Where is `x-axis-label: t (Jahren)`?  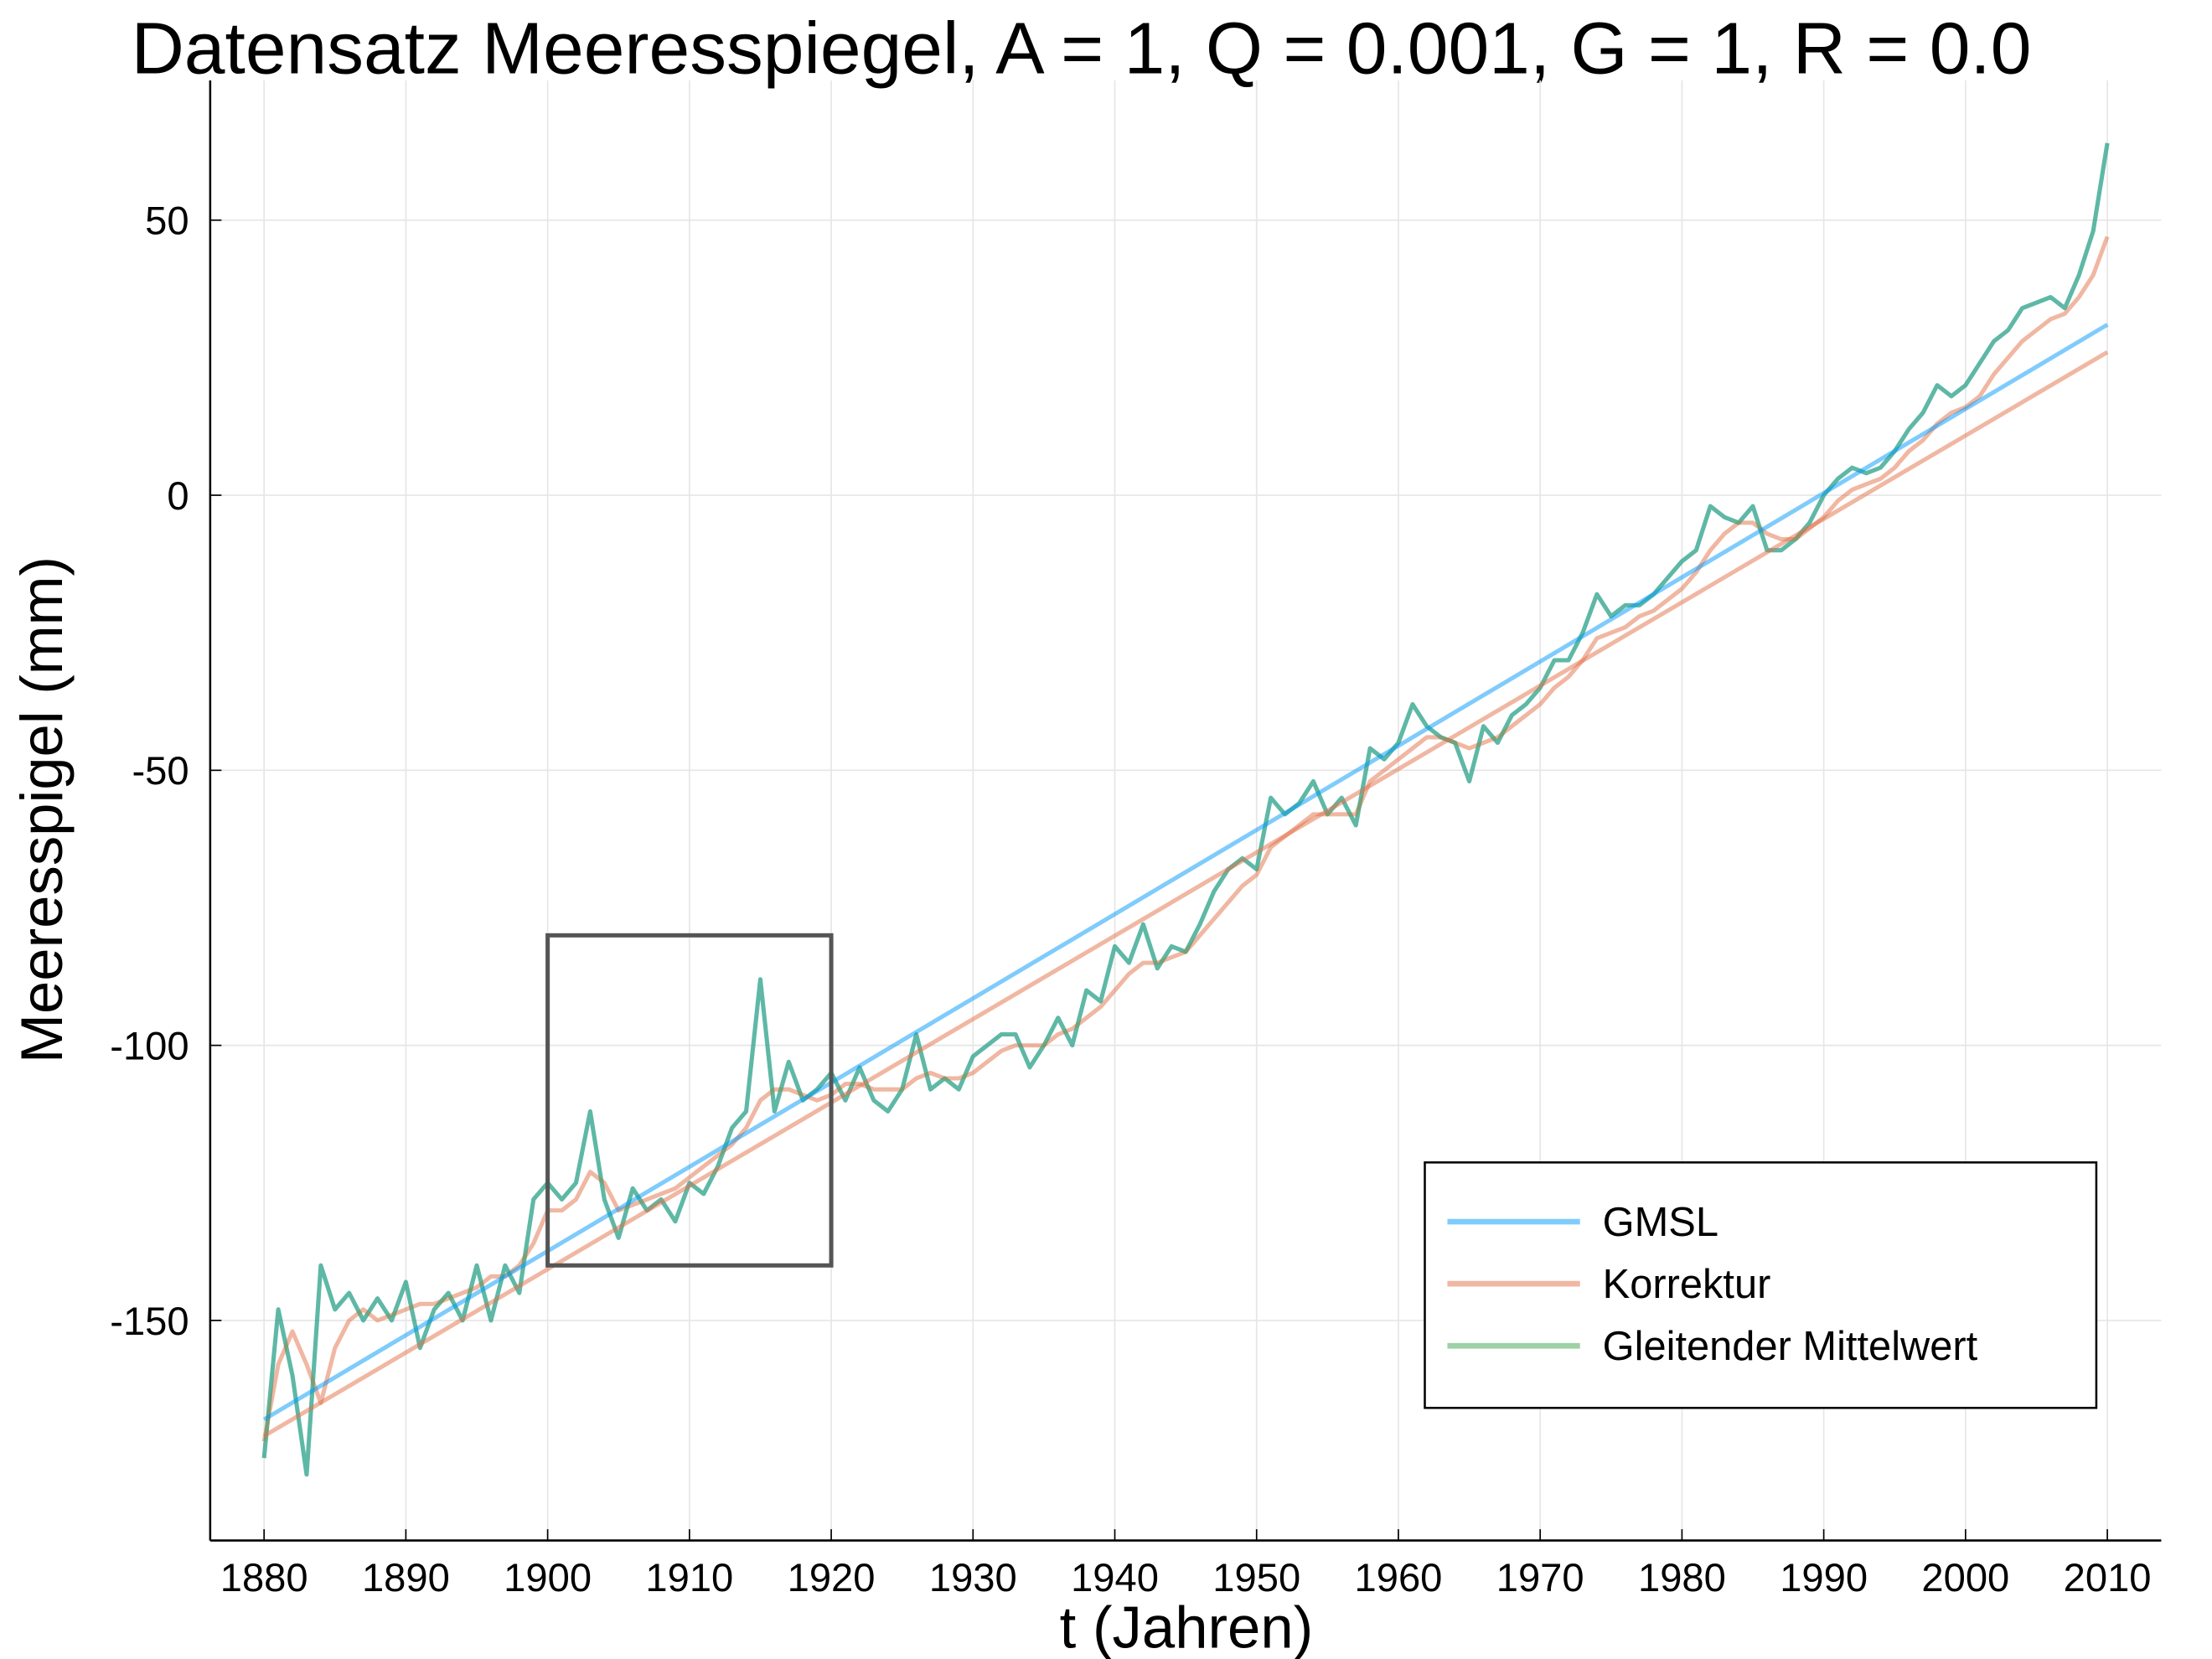
x-axis-label: t (Jahren) is located at coordinates (1187, 1626).